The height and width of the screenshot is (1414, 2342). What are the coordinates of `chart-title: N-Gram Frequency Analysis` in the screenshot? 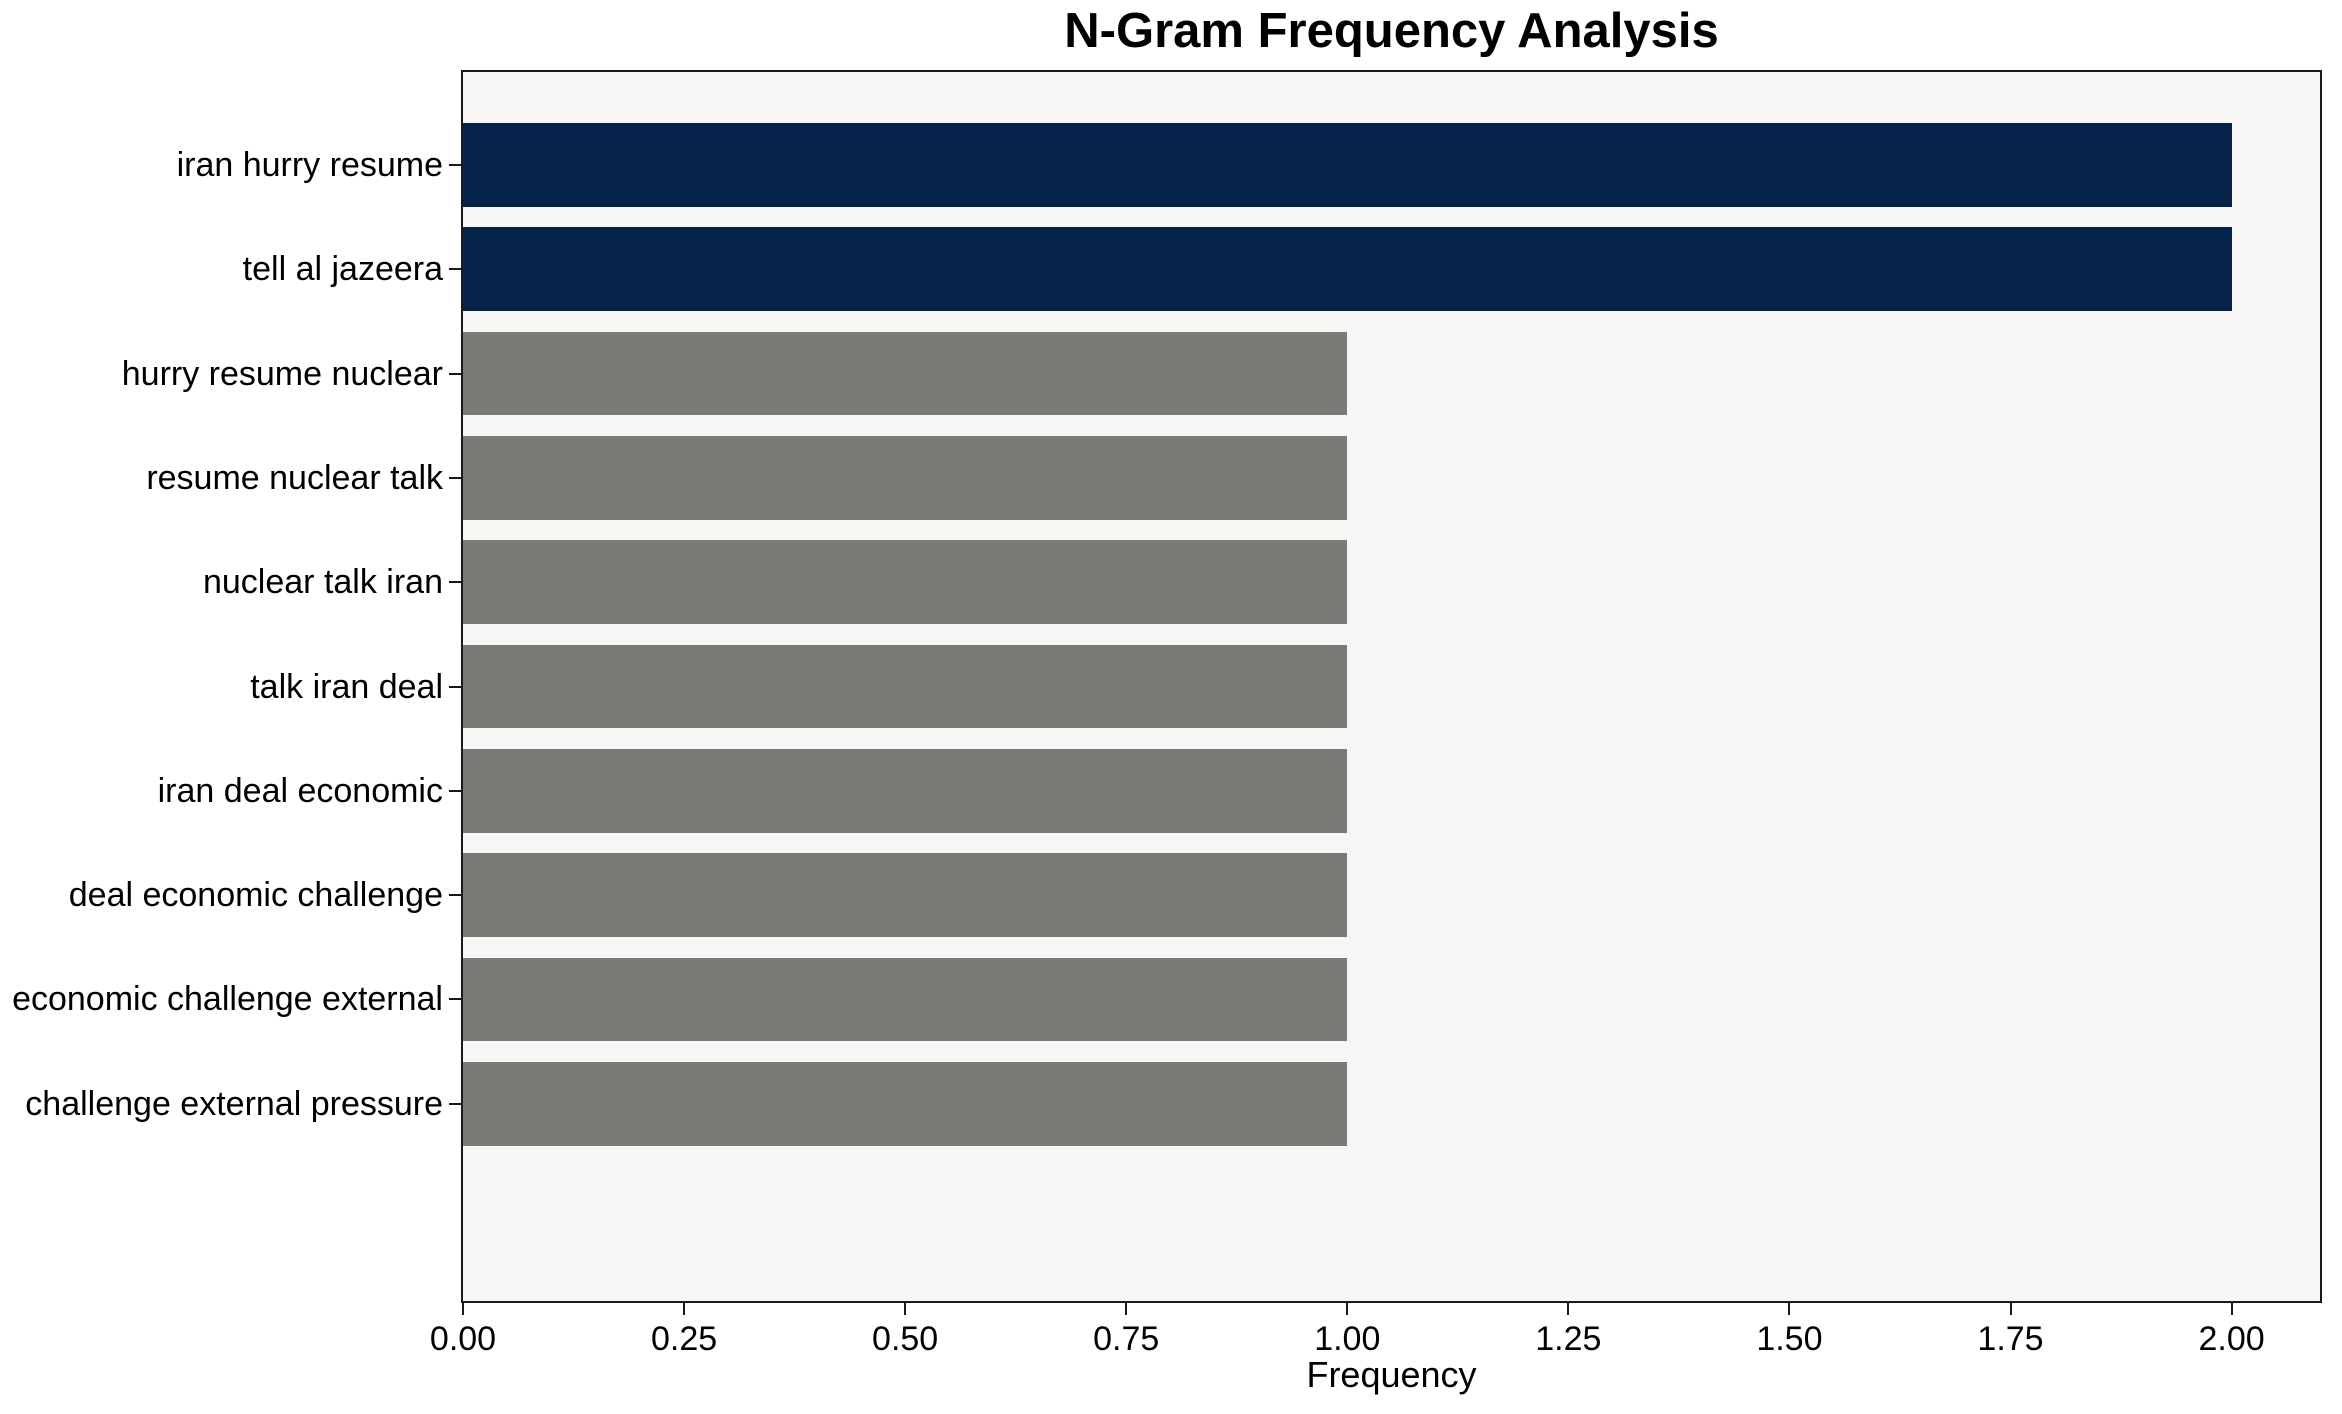 It's located at (1391, 31).